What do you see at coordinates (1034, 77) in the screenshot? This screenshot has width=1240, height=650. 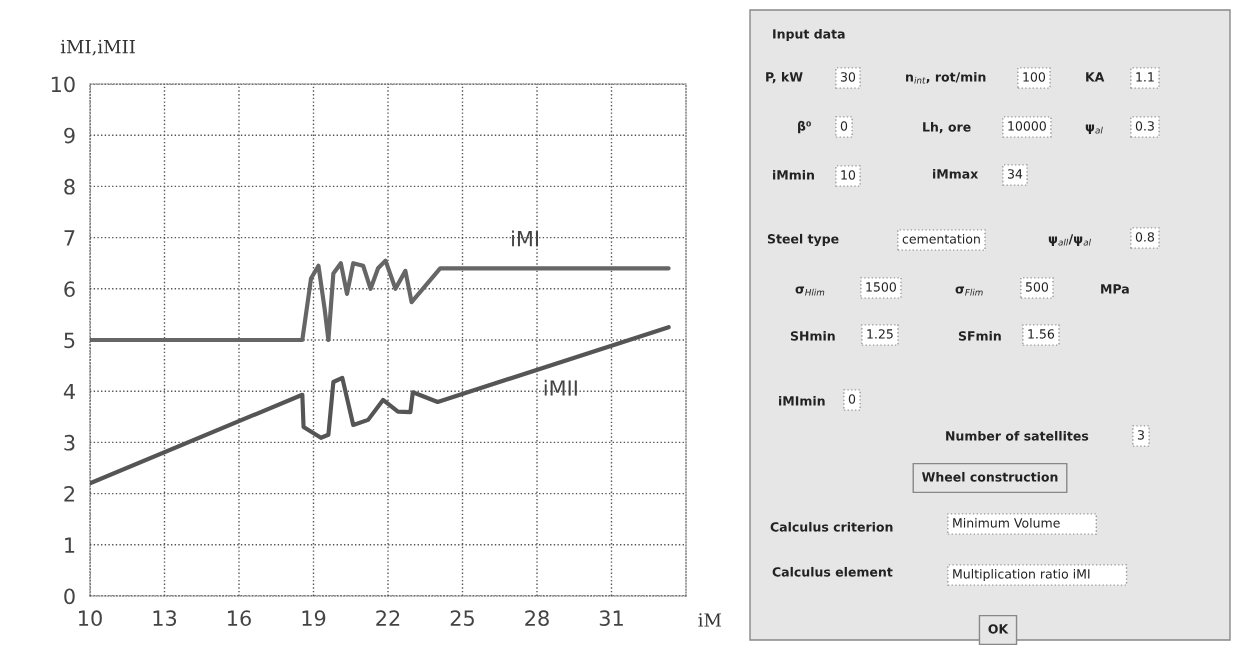 I see `text: 100` at bounding box center [1034, 77].